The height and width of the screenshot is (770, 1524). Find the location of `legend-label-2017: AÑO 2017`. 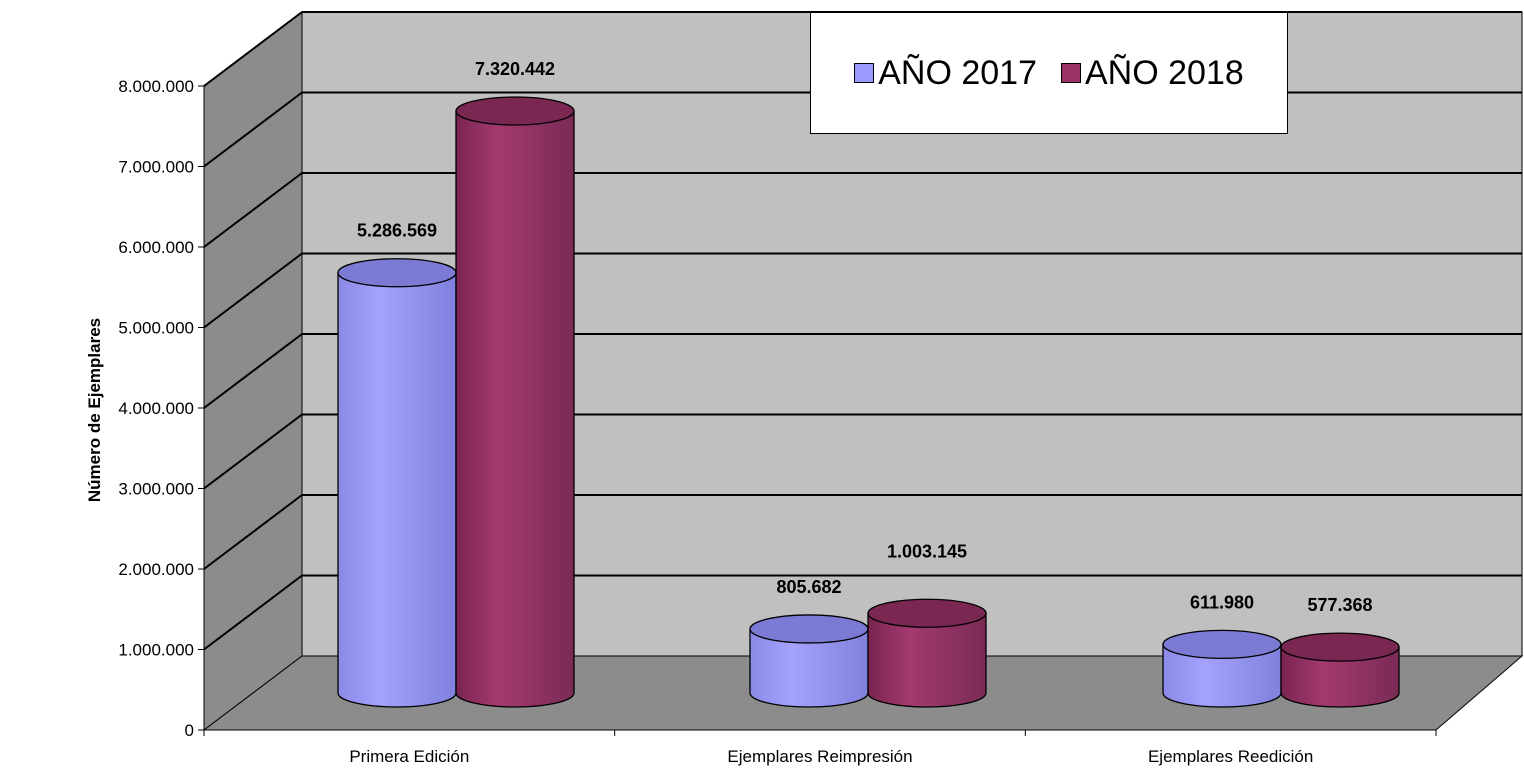

legend-label-2017: AÑO 2017 is located at coordinates (957, 72).